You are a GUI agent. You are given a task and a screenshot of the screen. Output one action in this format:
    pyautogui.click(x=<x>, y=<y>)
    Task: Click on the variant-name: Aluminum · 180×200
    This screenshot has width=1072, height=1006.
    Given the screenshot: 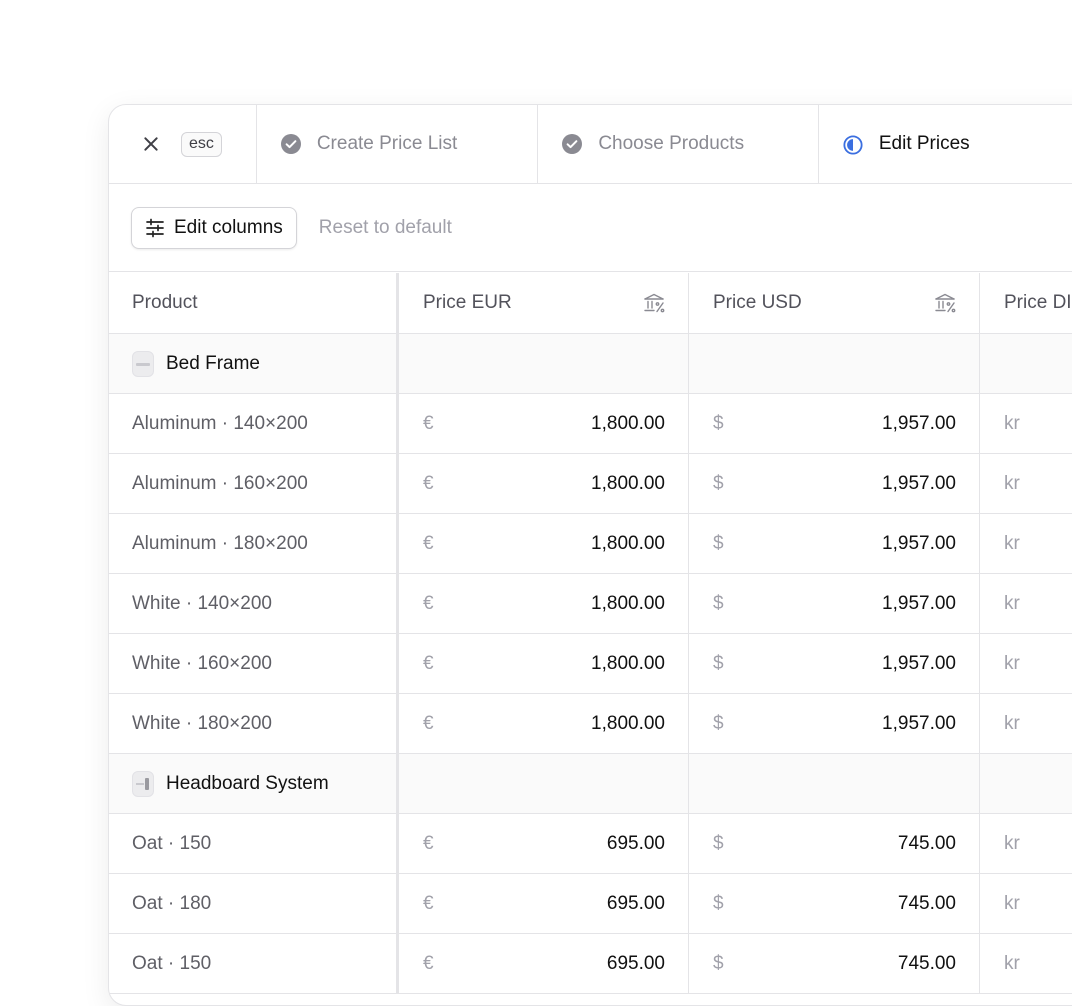 What is the action you would take?
    pyautogui.click(x=254, y=543)
    